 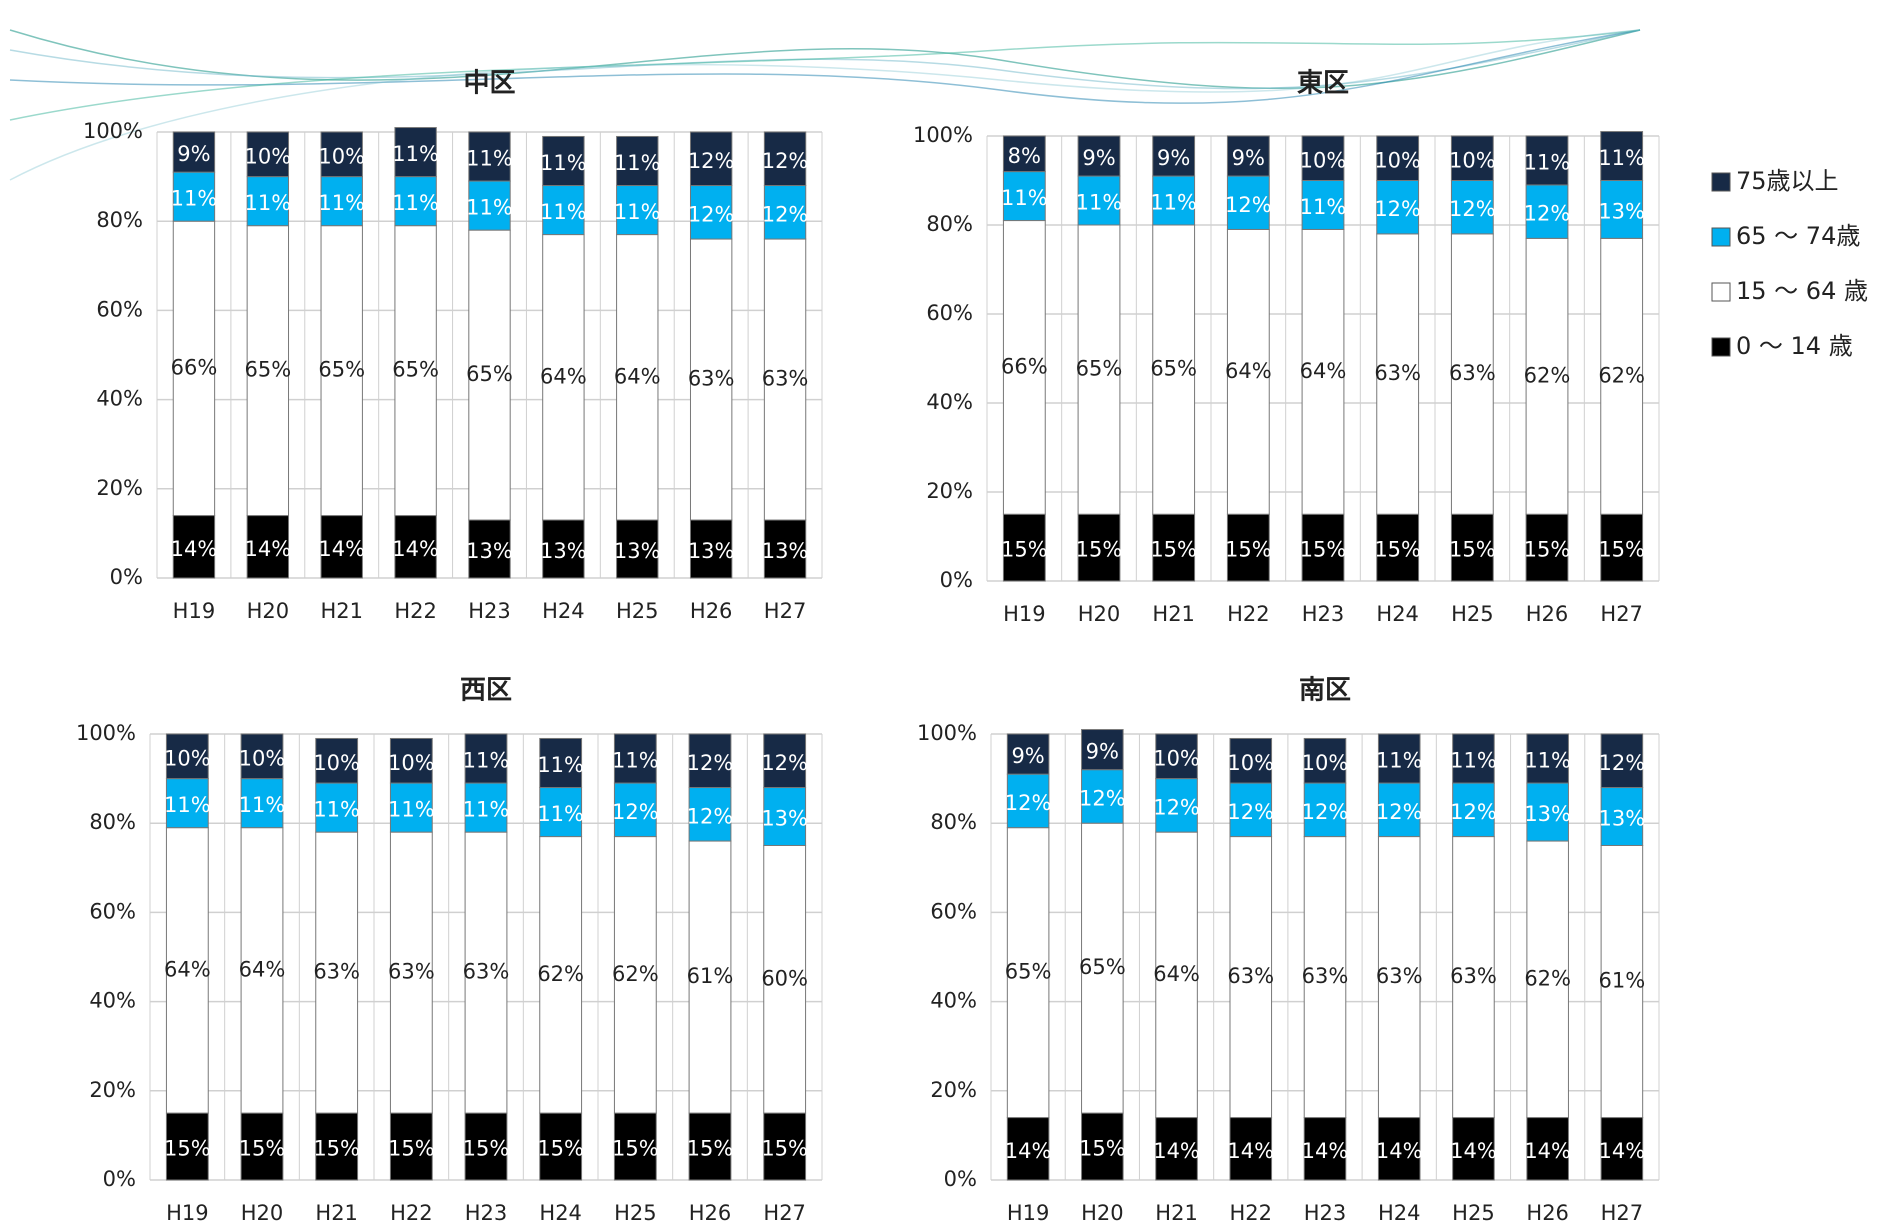 I want to click on x-tick-label: H22, so click(x=411, y=1213).